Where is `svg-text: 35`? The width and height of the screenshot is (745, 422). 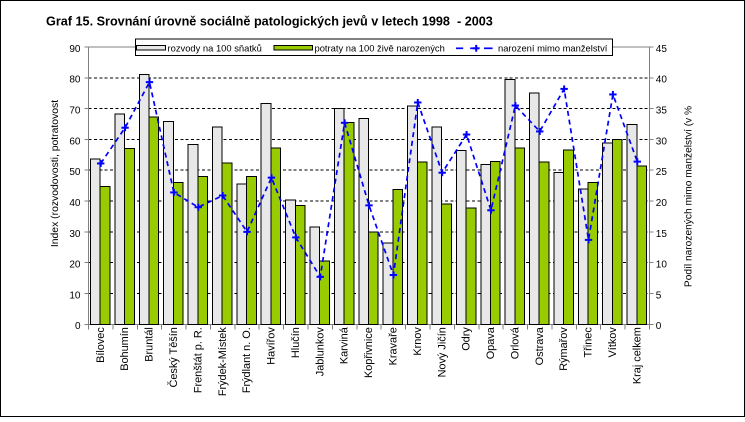
svg-text: 35 is located at coordinates (662, 111).